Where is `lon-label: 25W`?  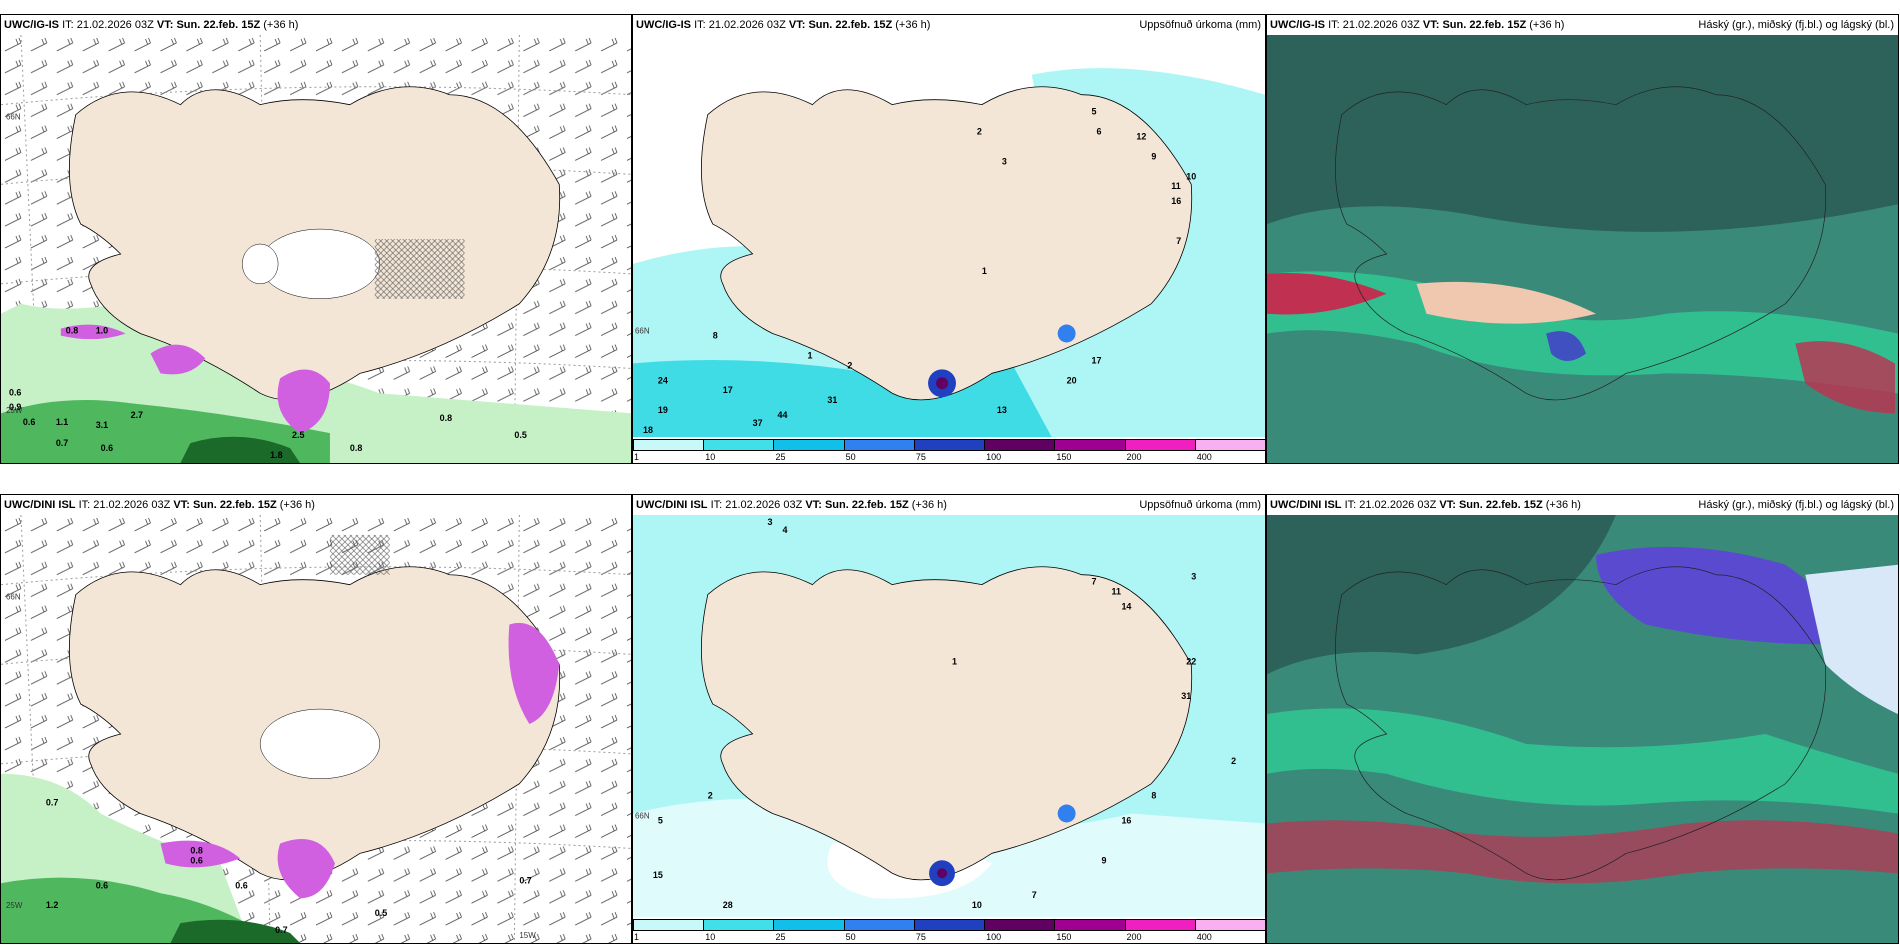
lon-label: 25W is located at coordinates (14, 905).